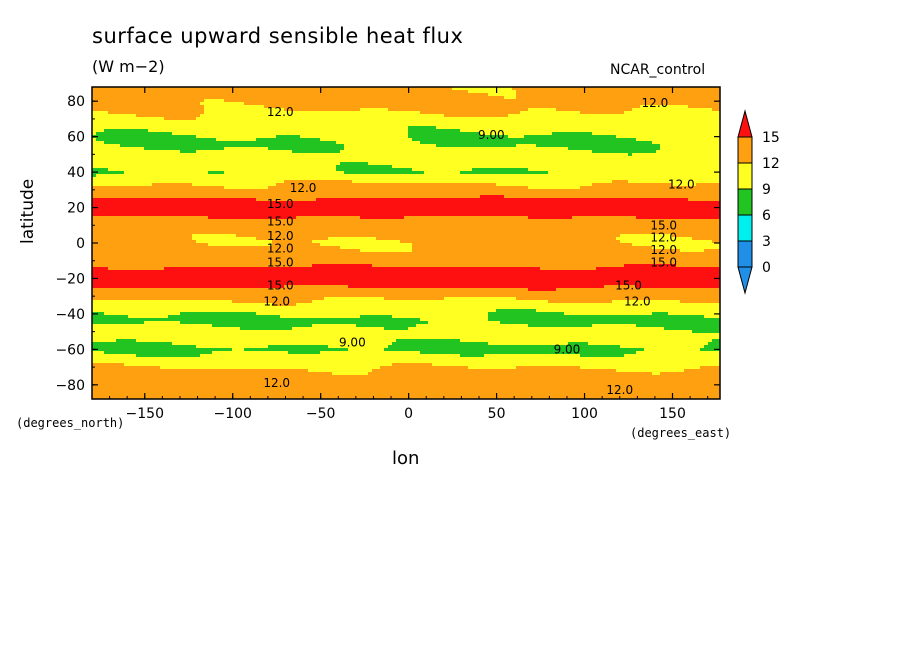 Image resolution: width=904 pixels, height=654 pixels. What do you see at coordinates (145, 414) in the screenshot?
I see `x-tick-label: −150` at bounding box center [145, 414].